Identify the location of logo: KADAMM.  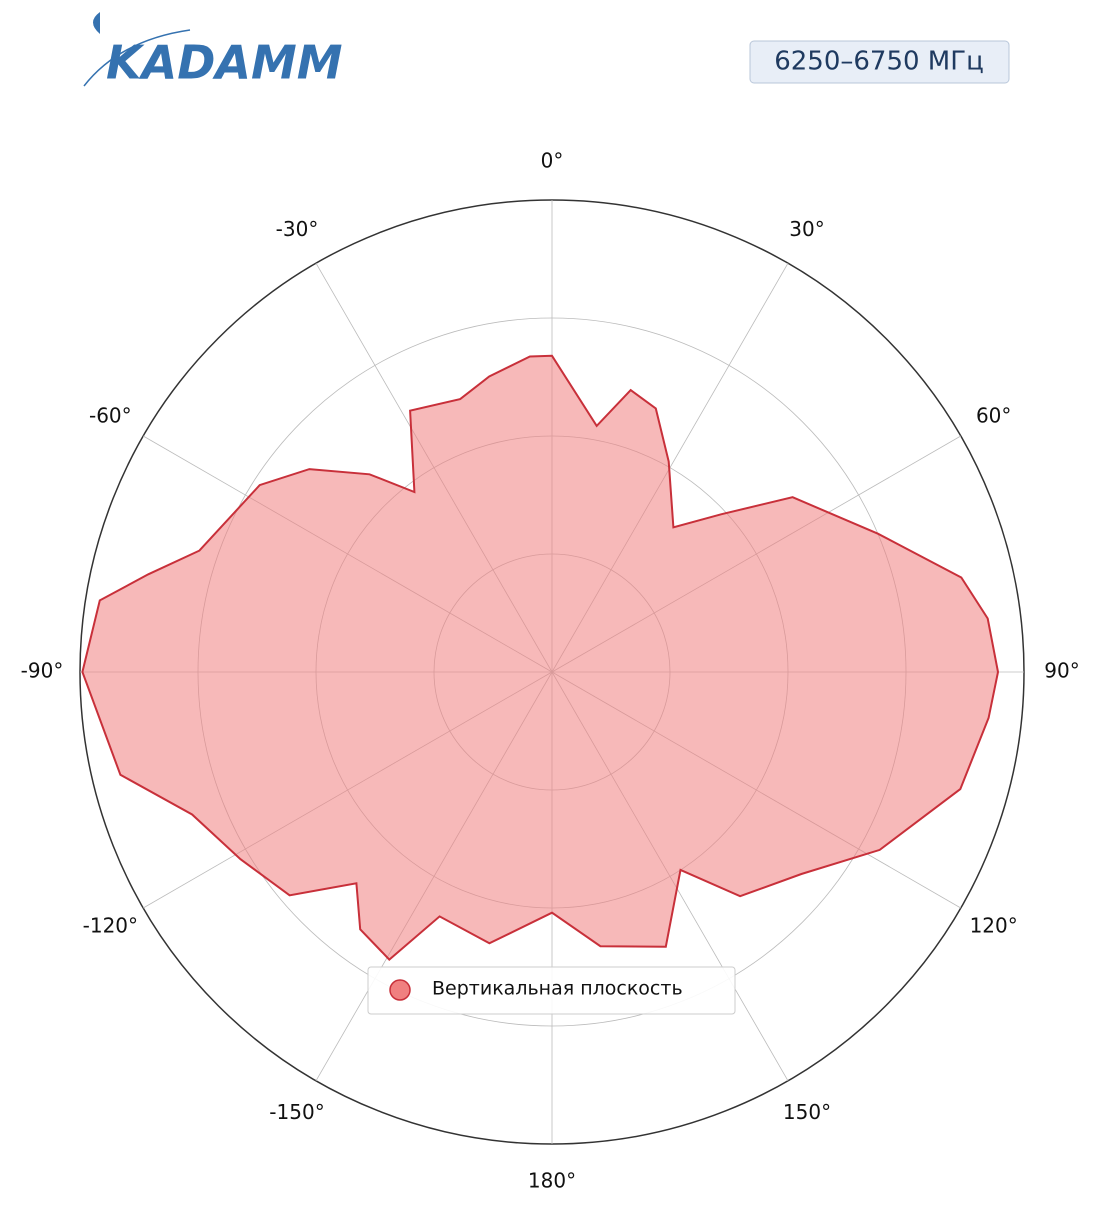
(213, 51).